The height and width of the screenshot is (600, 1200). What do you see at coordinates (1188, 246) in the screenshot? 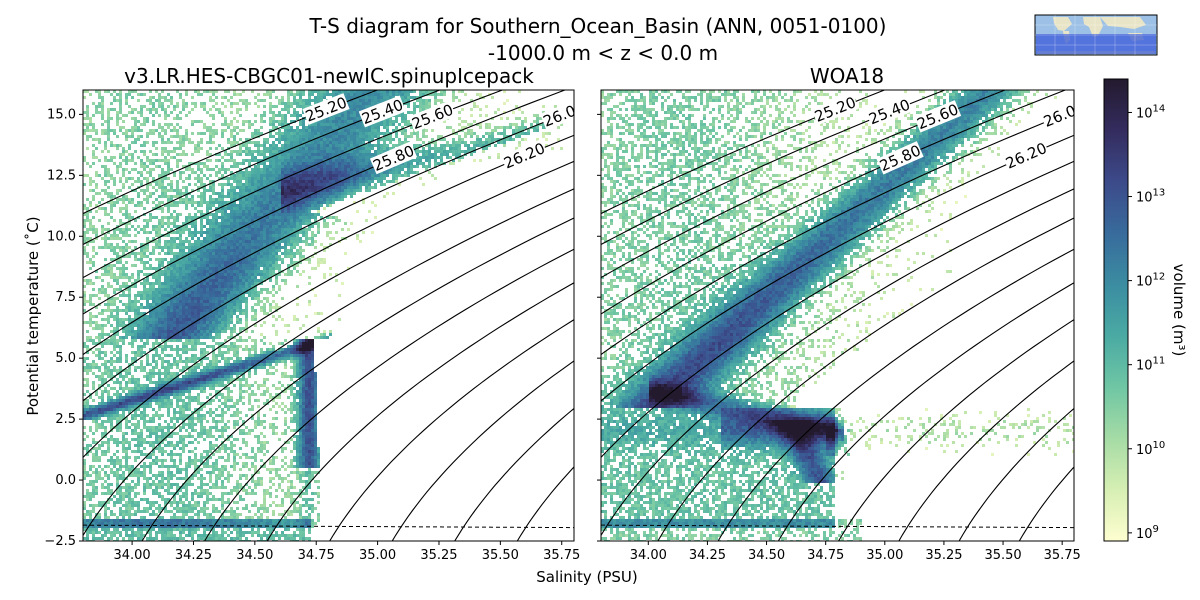
I see `isopycnal-label: 27.40` at bounding box center [1188, 246].